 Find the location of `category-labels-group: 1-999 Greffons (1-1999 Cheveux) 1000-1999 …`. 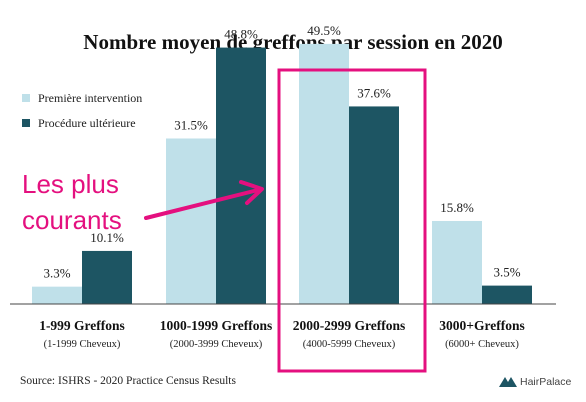

category-labels-group: 1-999 Greffons (1-1999 Cheveux) 1000-1999 … is located at coordinates (282, 334).